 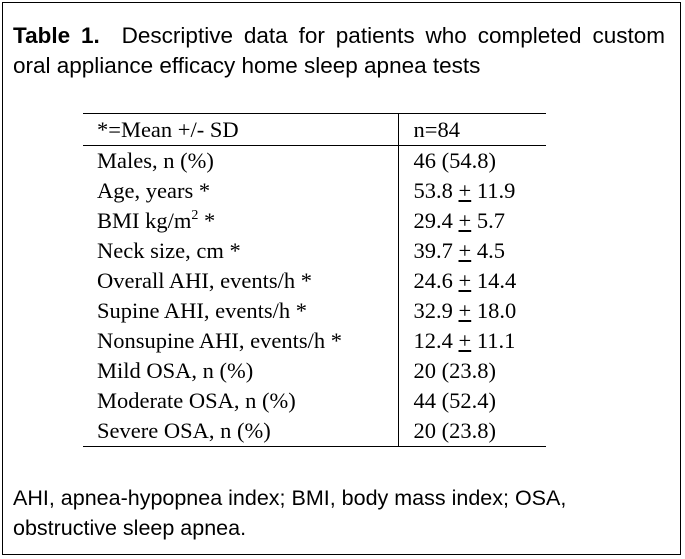 What do you see at coordinates (241, 281) in the screenshot?
I see `row-label: Overall AHI, events/h *` at bounding box center [241, 281].